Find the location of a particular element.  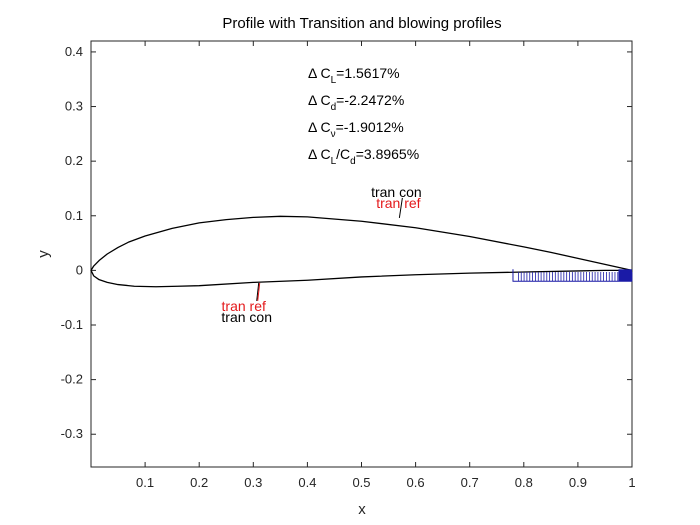

airfoil-profile-line is located at coordinates (361, 251).